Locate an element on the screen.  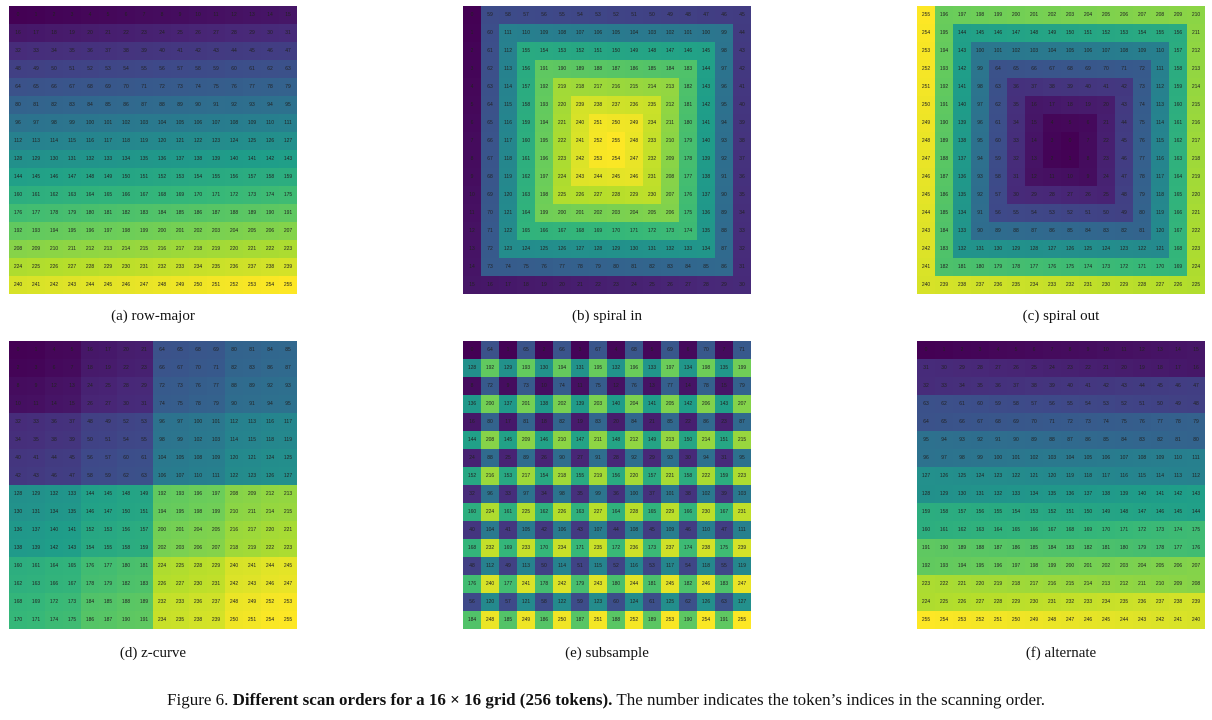
grid-cell: 184 is located at coordinates (1052, 548).